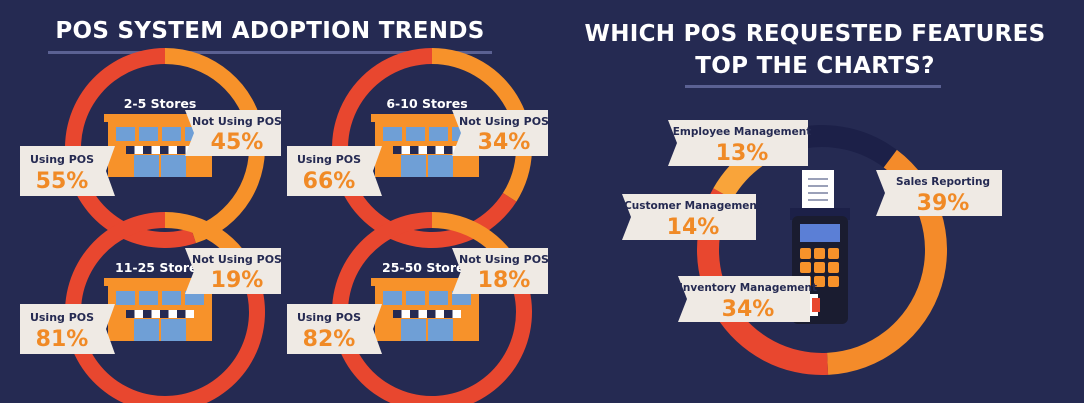 The image size is (1084, 403). I want to click on store-chart-2: 6-10 Stores Using POS 66% Not Using POS 34%, so click(418, 148).